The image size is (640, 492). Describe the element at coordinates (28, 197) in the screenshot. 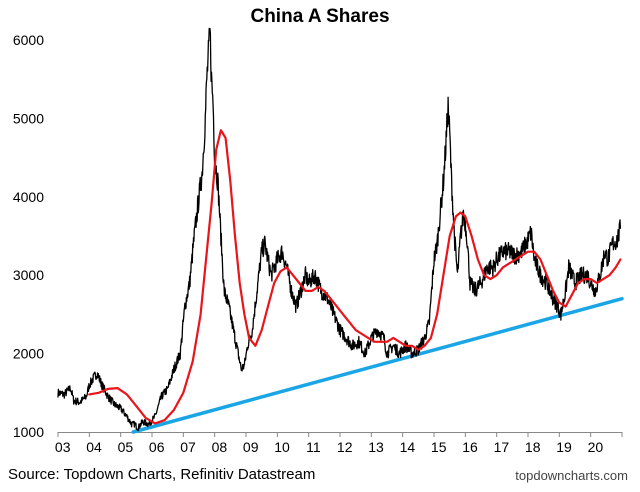

I see `y-tick-label: 4000` at that location.